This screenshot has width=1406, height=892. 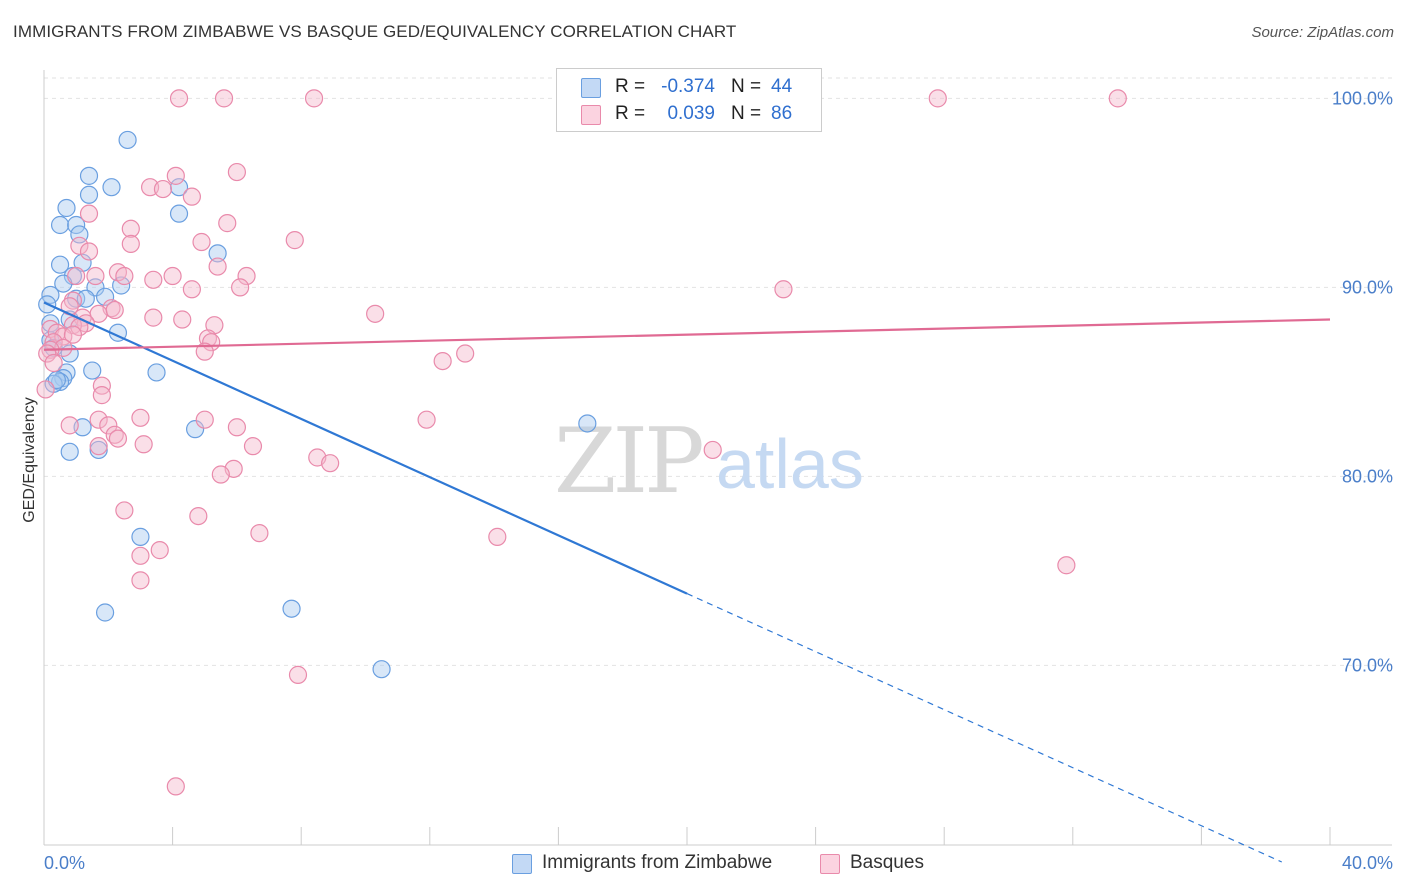 I want to click on trend-line-zimbabwe-extension, so click(x=984, y=728).